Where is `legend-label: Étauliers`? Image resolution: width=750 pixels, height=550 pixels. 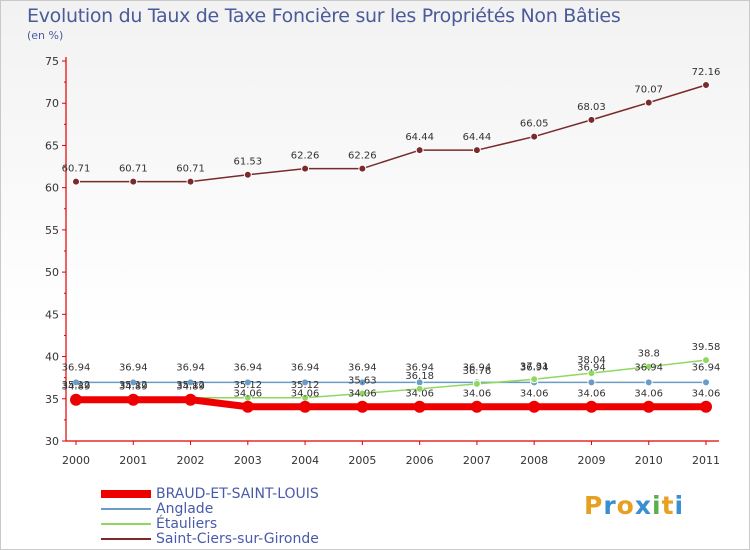
legend-label: Étauliers is located at coordinates (187, 524).